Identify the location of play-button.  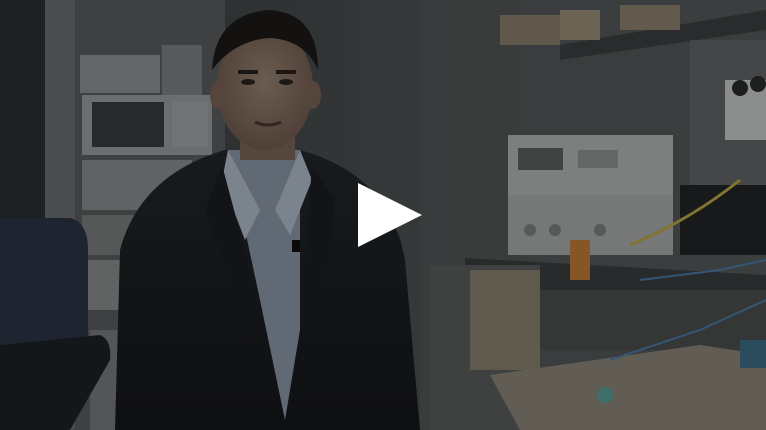
(385, 215).